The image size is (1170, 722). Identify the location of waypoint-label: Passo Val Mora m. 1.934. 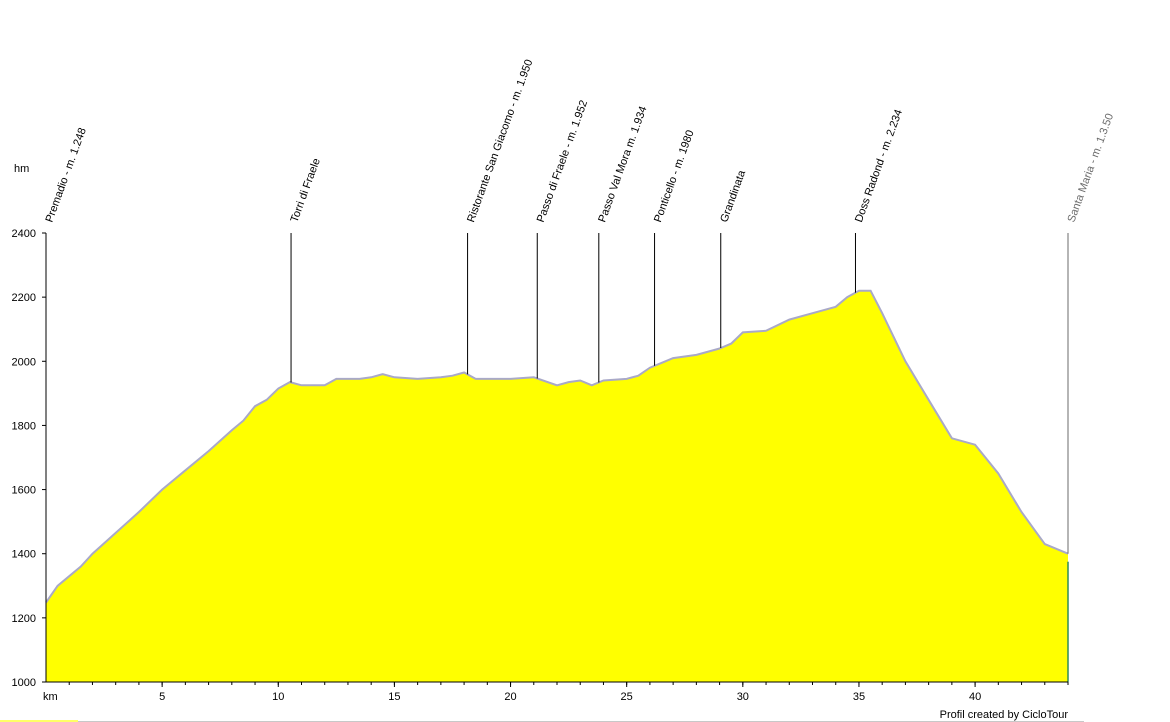
(622, 164).